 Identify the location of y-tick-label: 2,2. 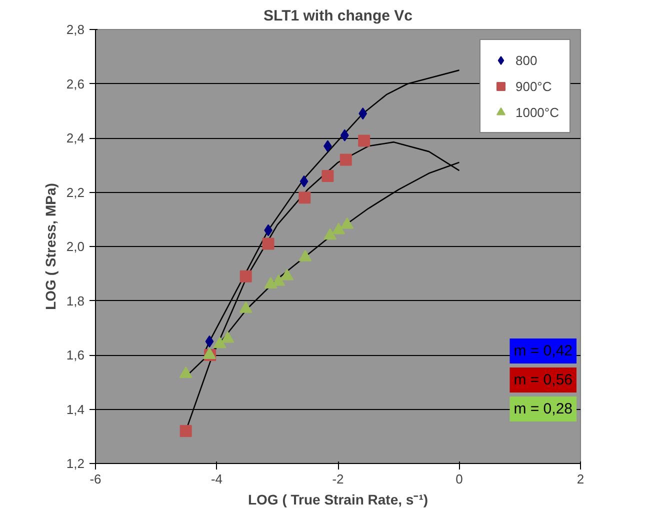
(75, 192).